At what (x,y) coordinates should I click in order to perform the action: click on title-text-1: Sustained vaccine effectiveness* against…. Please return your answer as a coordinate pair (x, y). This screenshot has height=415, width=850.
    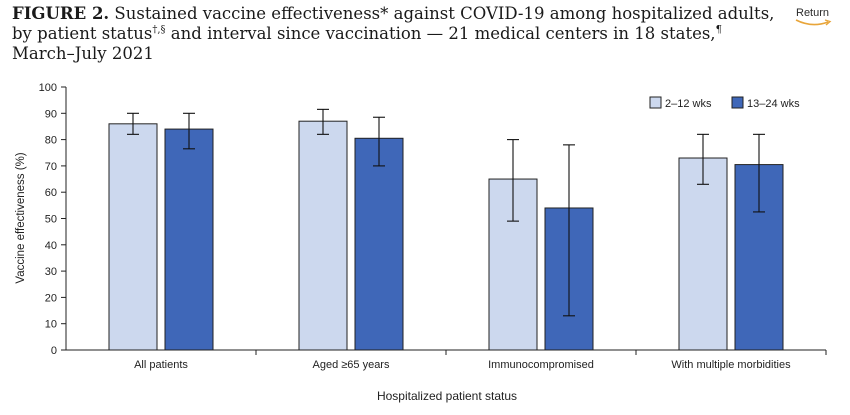
    Looking at the image, I should click on (393, 23).